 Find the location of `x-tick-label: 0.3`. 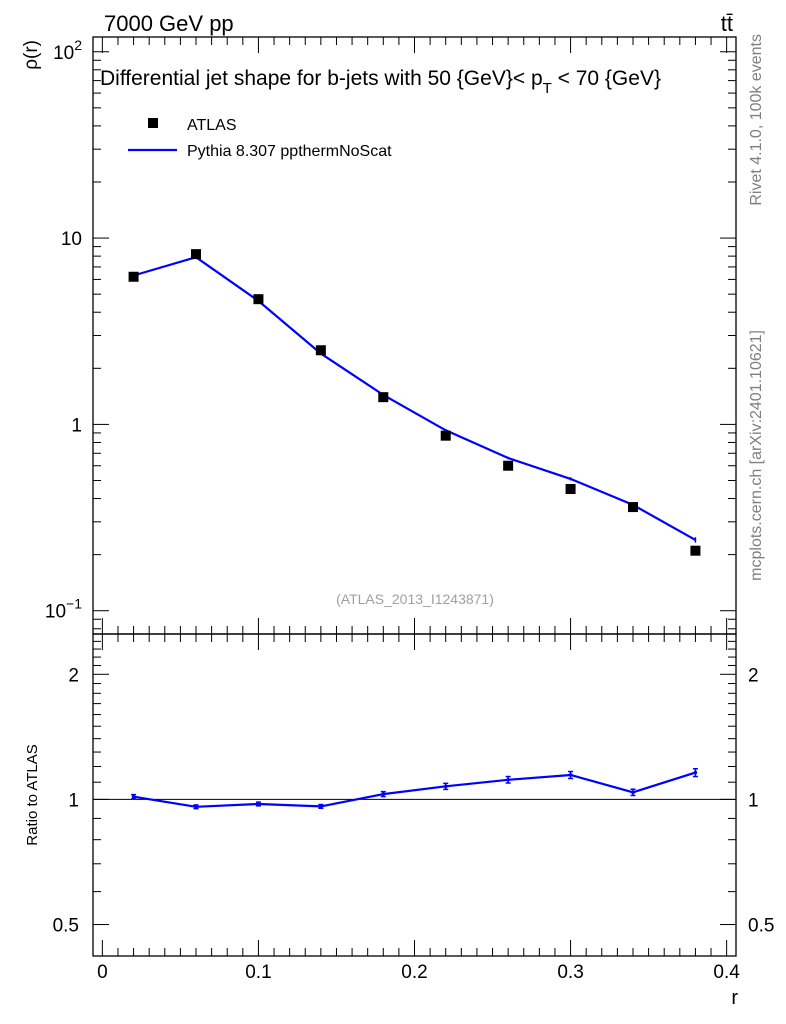

x-tick-label: 0.3 is located at coordinates (570, 972).